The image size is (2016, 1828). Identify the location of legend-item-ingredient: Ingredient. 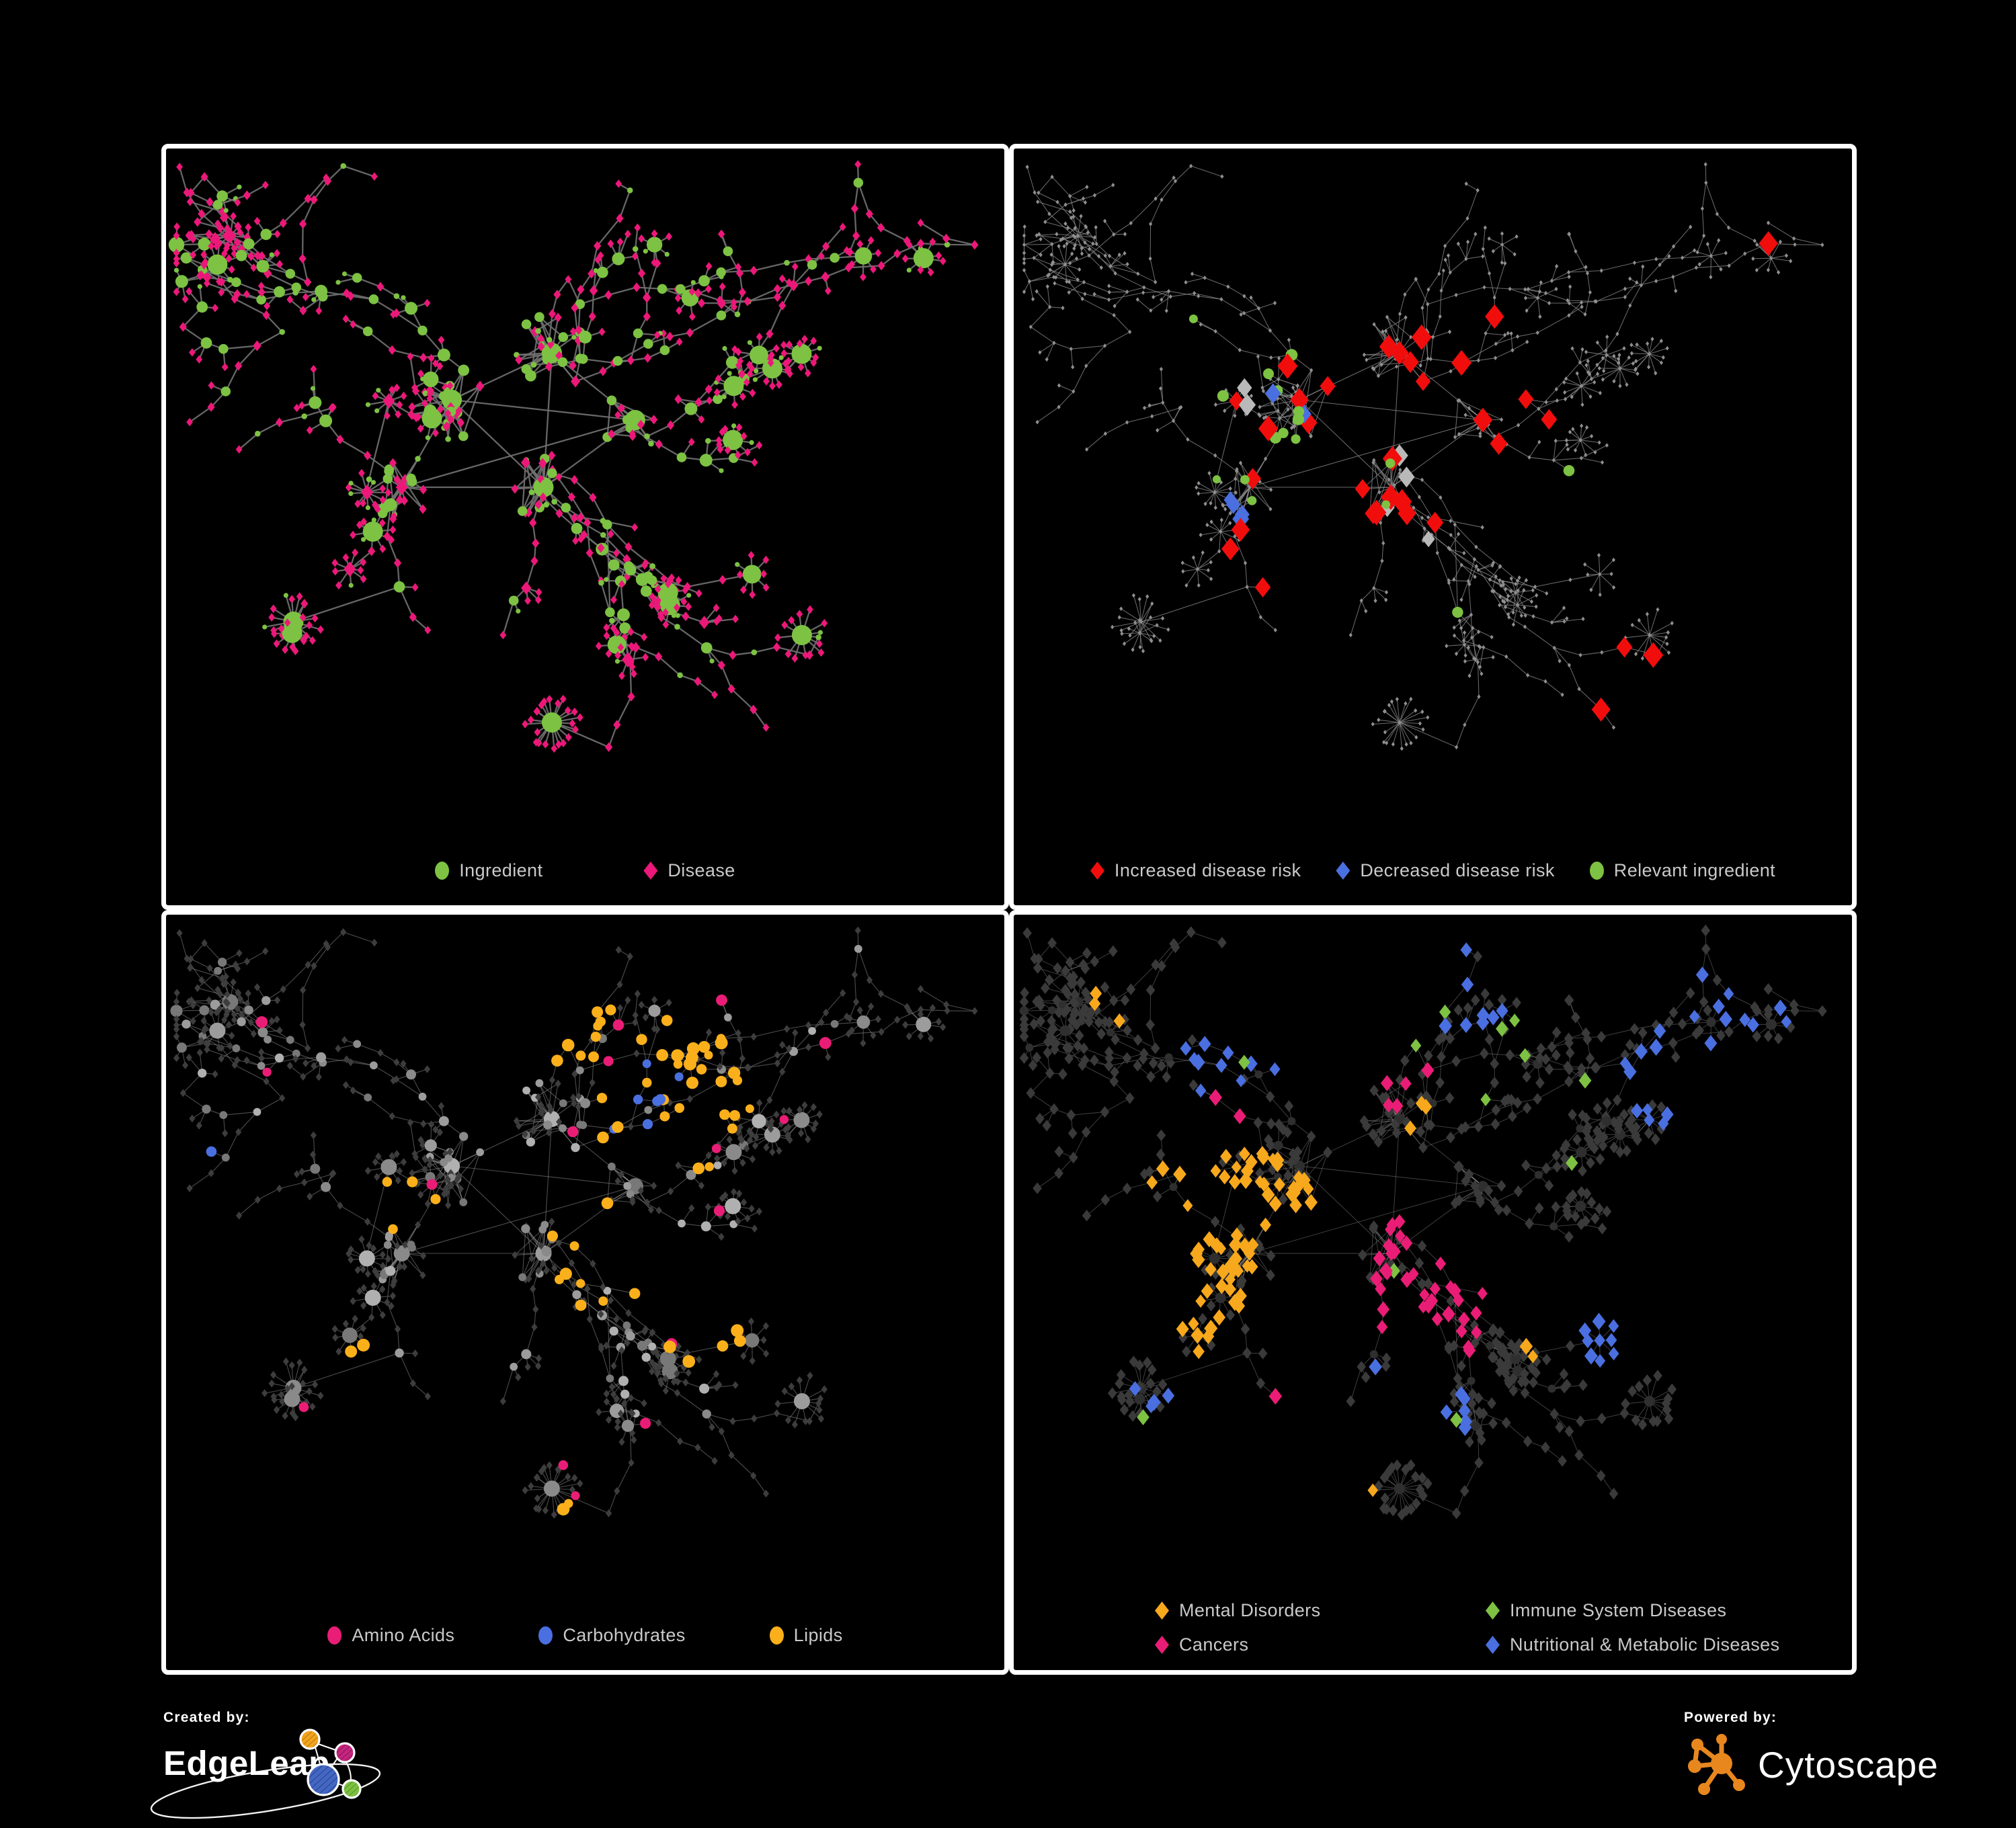
(488, 870).